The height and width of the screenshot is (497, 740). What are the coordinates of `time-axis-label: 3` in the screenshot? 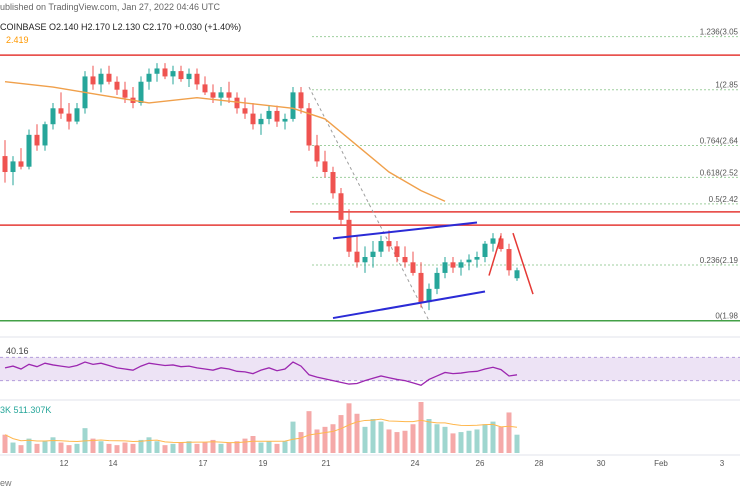 It's located at (722, 463).